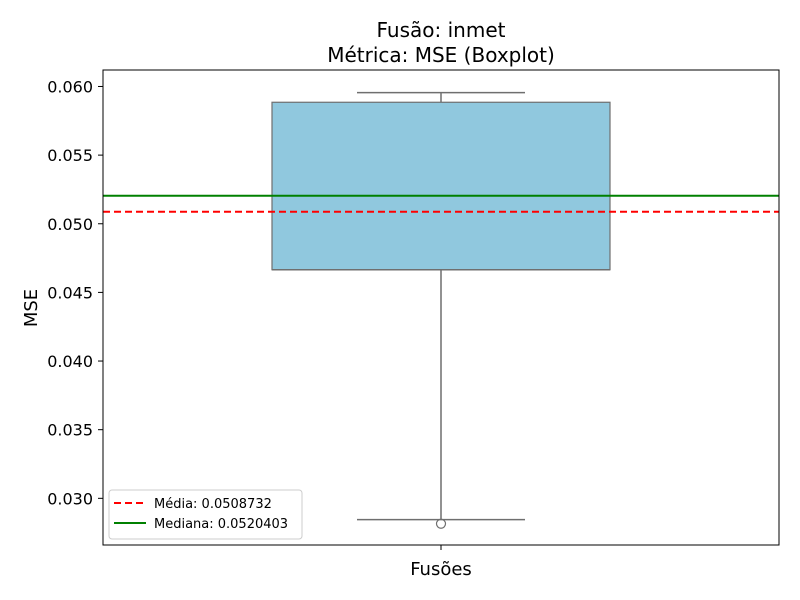  What do you see at coordinates (441, 569) in the screenshot?
I see `x-axis-label: Fusões` at bounding box center [441, 569].